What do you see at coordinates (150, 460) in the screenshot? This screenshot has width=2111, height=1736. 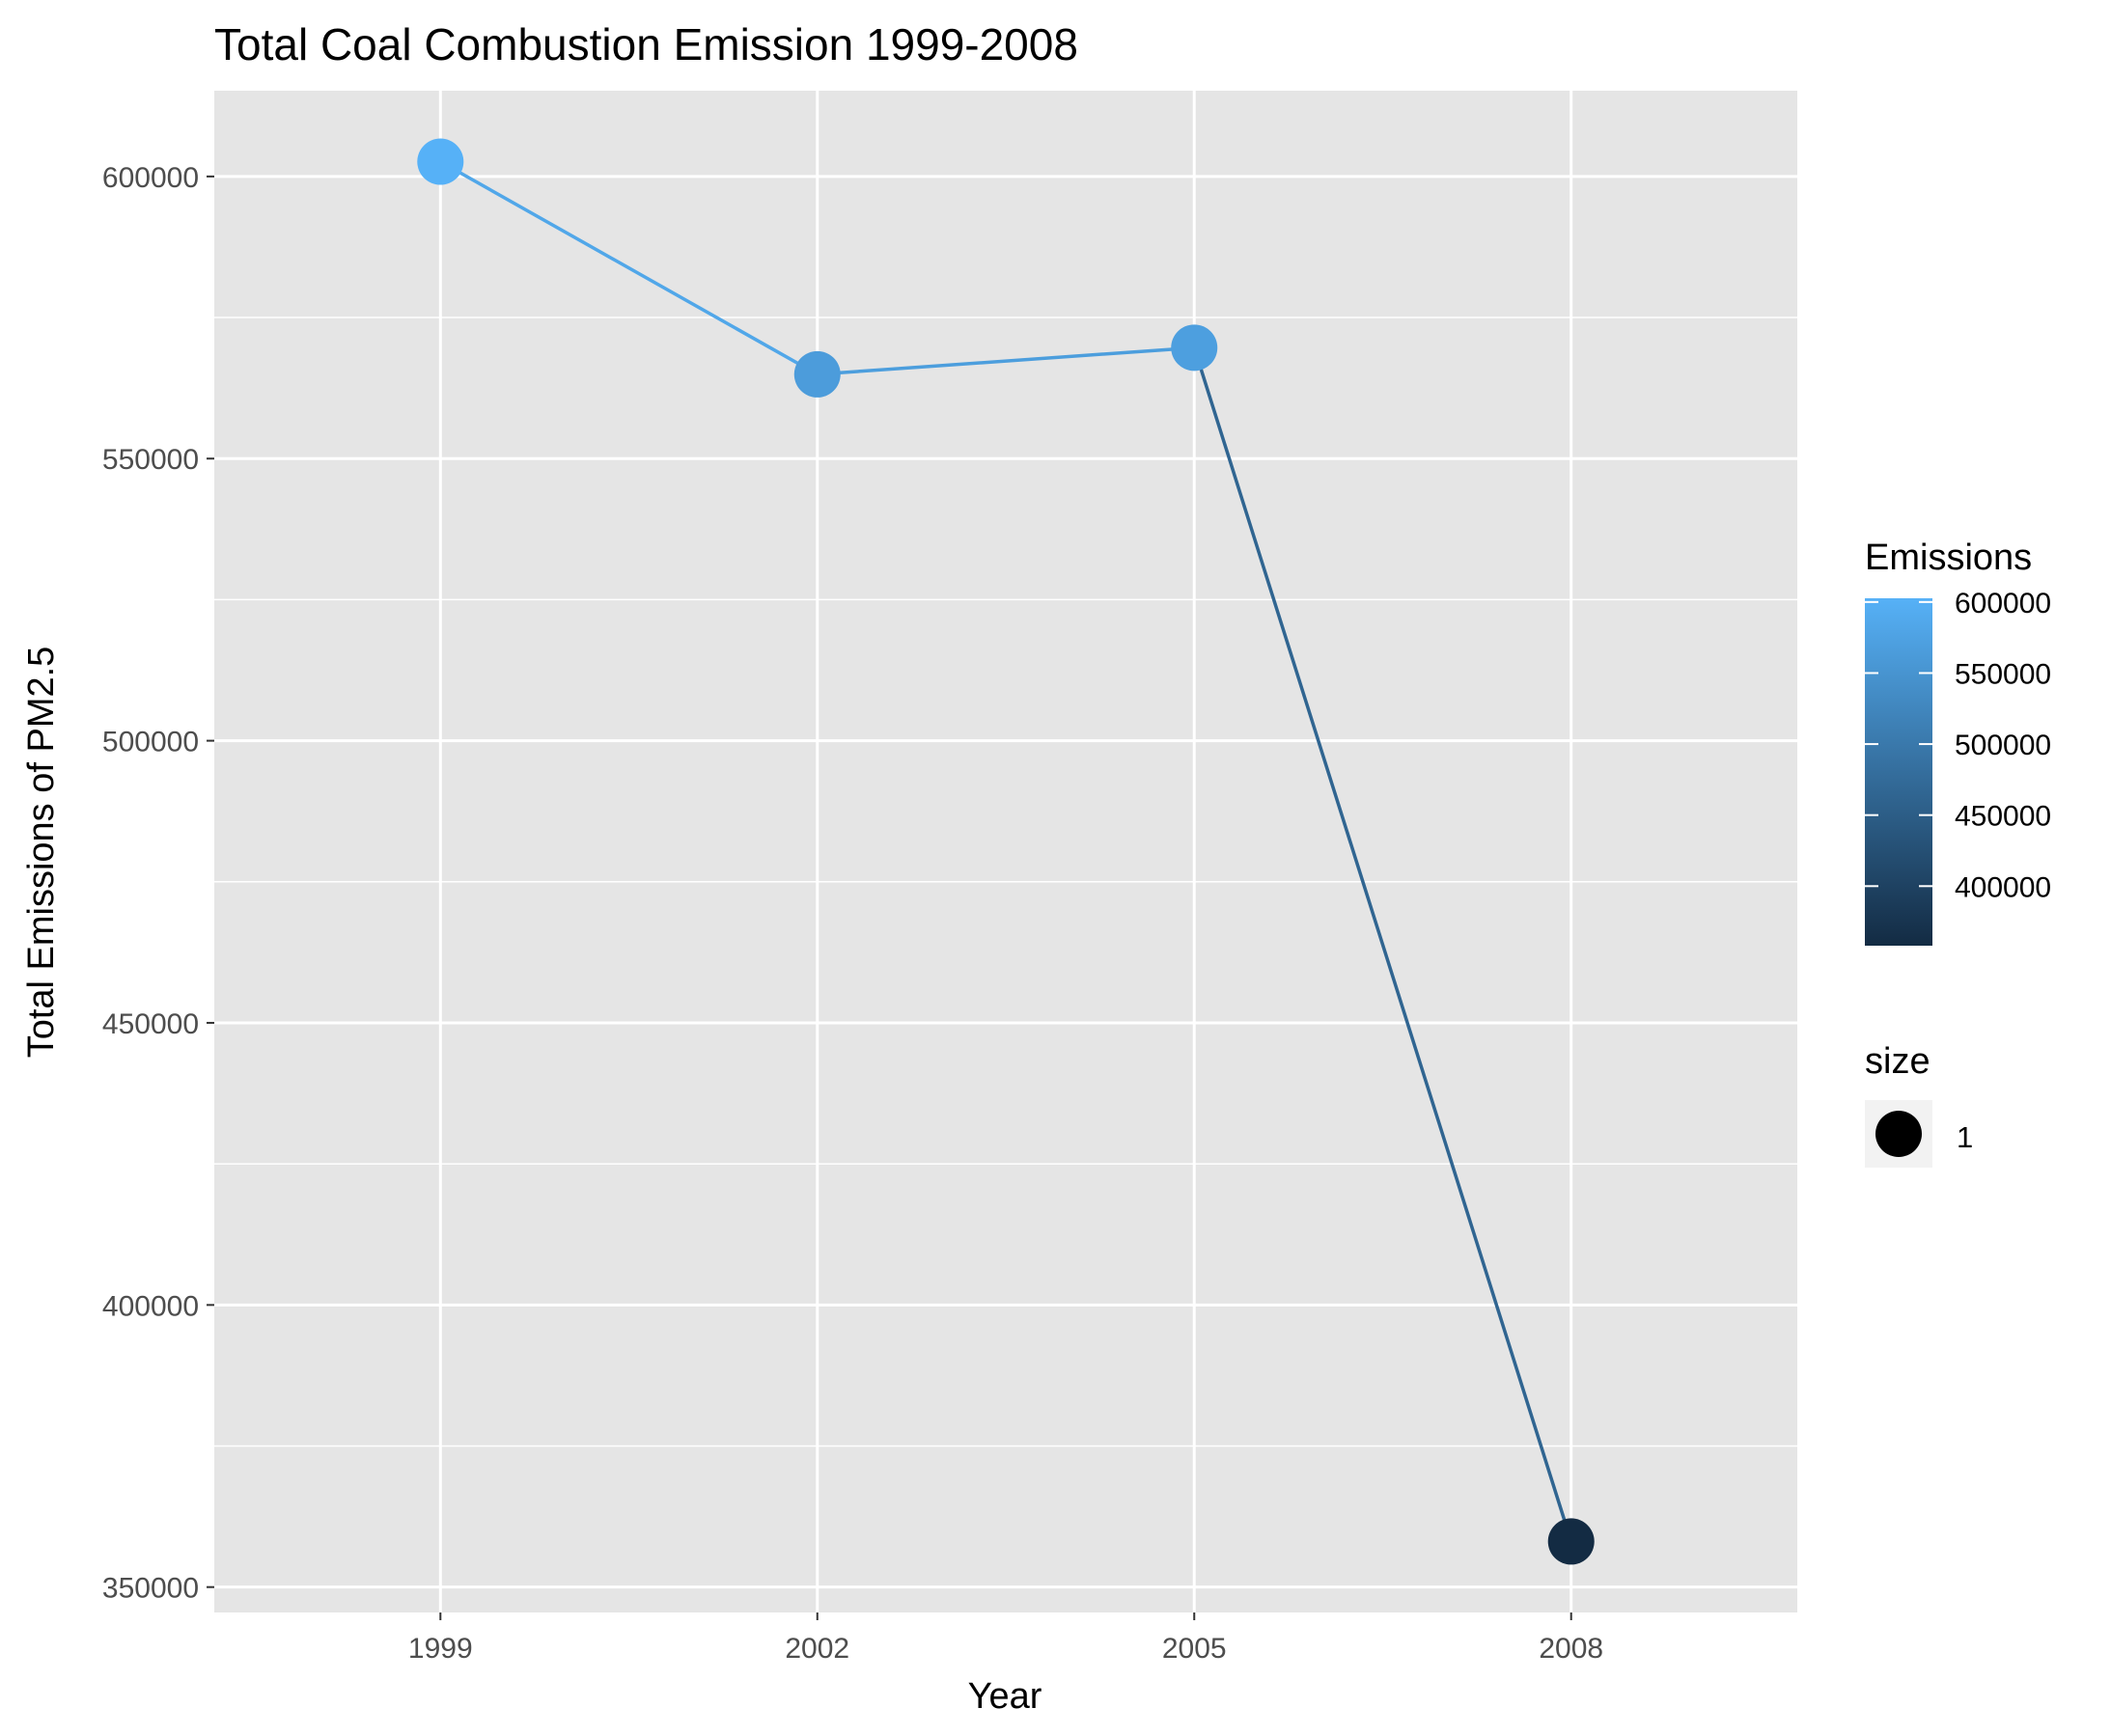 I see `y-tick-label: 550000` at bounding box center [150, 460].